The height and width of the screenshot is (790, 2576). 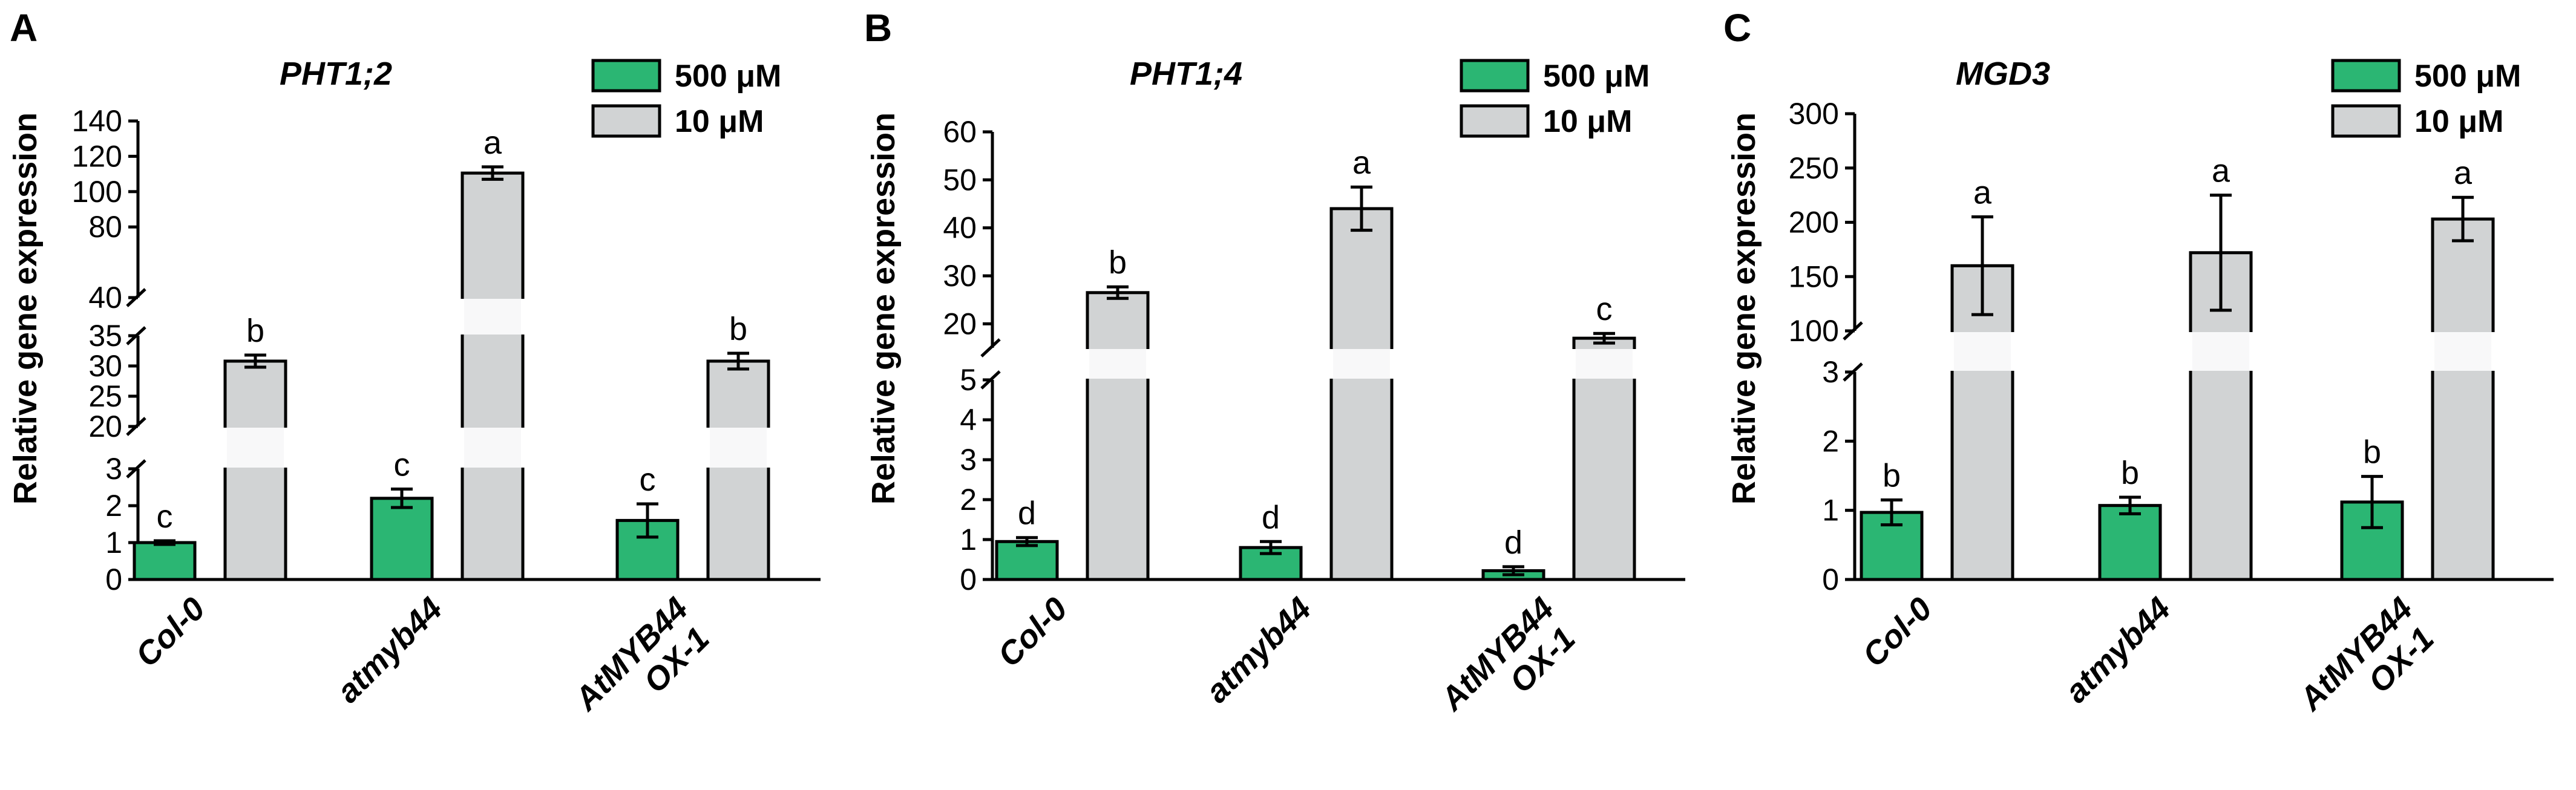 What do you see at coordinates (97, 121) in the screenshot?
I see `y-tick-label: 140` at bounding box center [97, 121].